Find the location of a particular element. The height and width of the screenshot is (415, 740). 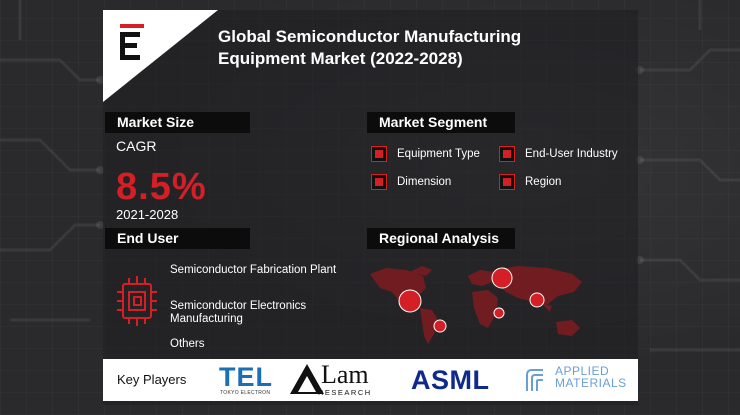

segment-item: End-User Industry is located at coordinates (558, 154).